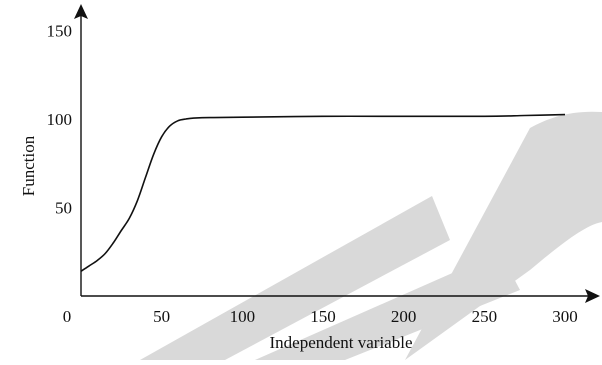 The image size is (602, 365). Describe the element at coordinates (60, 31) in the screenshot. I see `y-tick-label: 150` at that location.